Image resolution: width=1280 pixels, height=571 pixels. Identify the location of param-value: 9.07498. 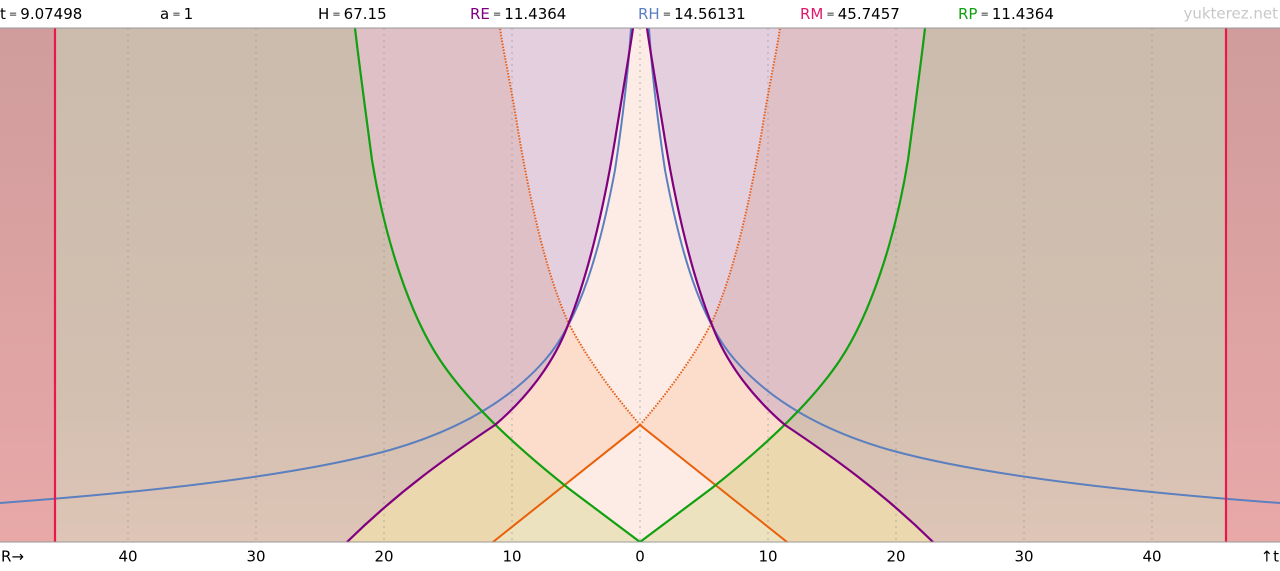
(51, 14).